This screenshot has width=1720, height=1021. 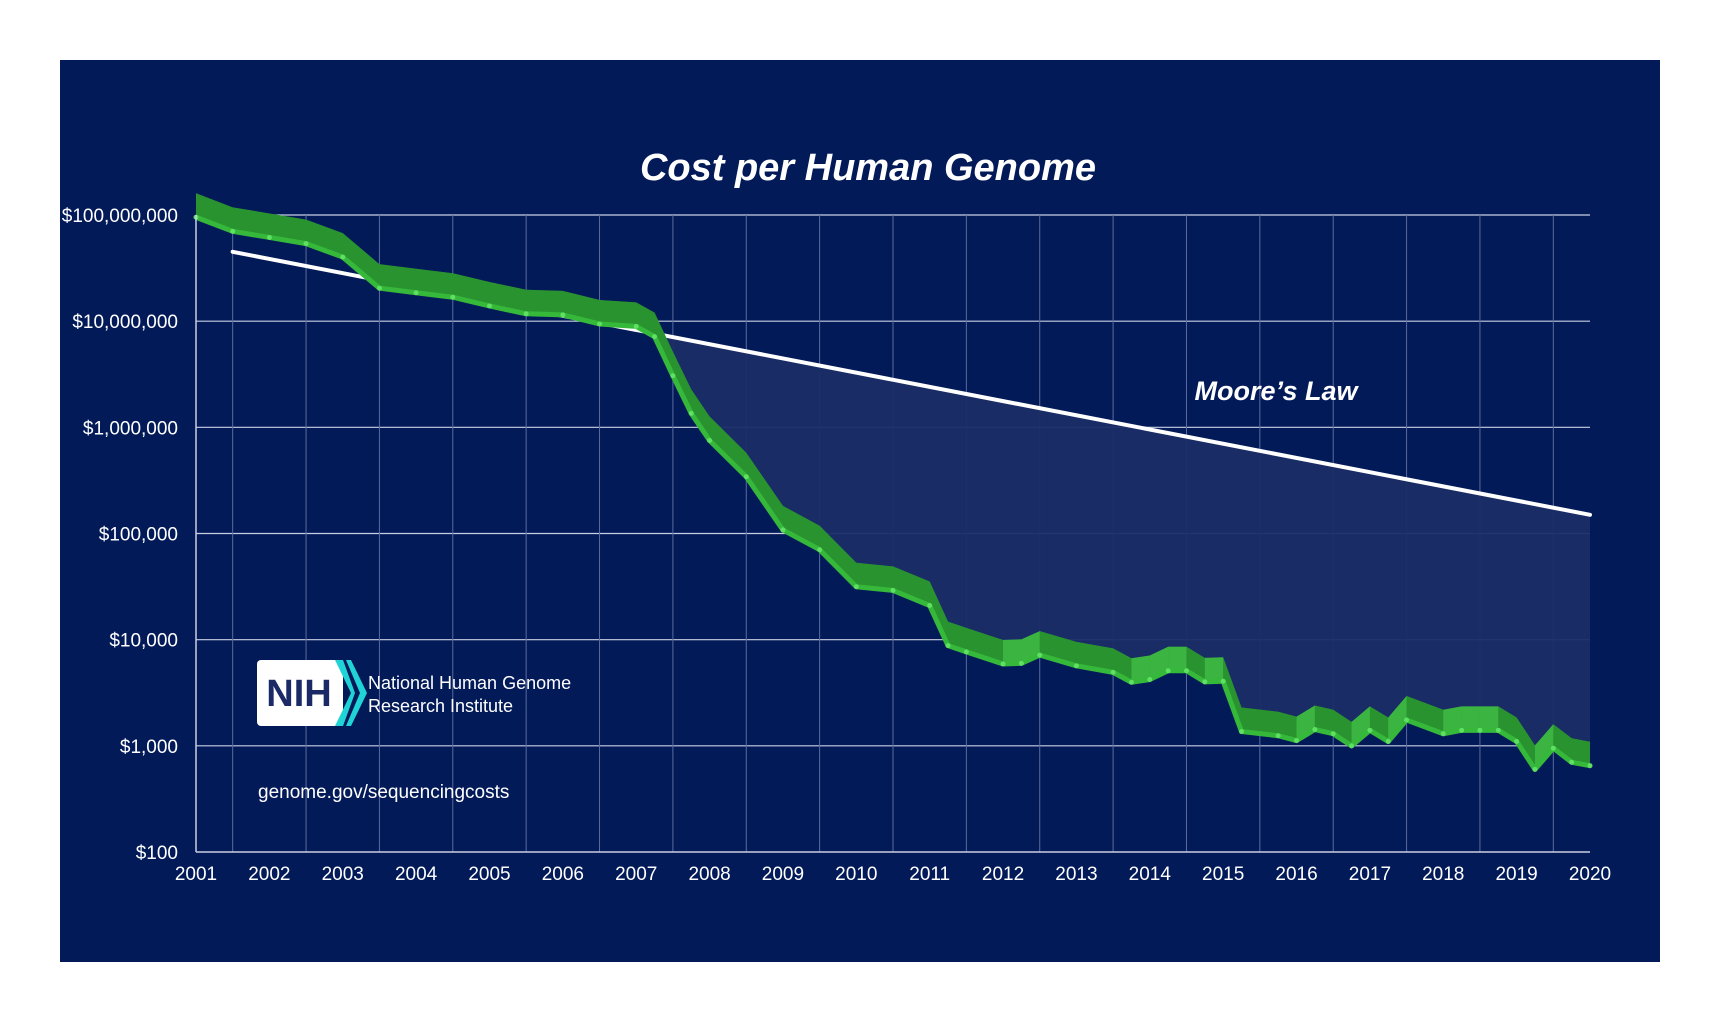 What do you see at coordinates (929, 874) in the screenshot?
I see `x-tick-label: 2011` at bounding box center [929, 874].